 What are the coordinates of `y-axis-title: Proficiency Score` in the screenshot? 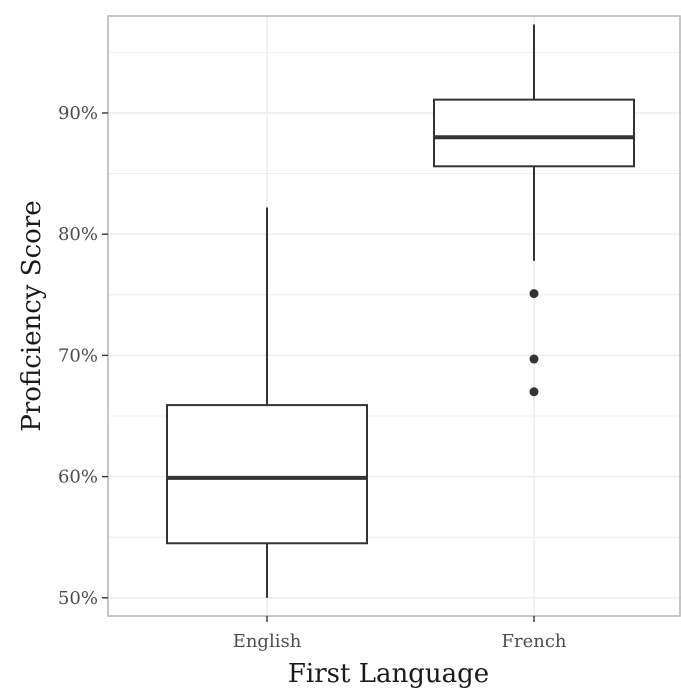 It's located at (32, 315).